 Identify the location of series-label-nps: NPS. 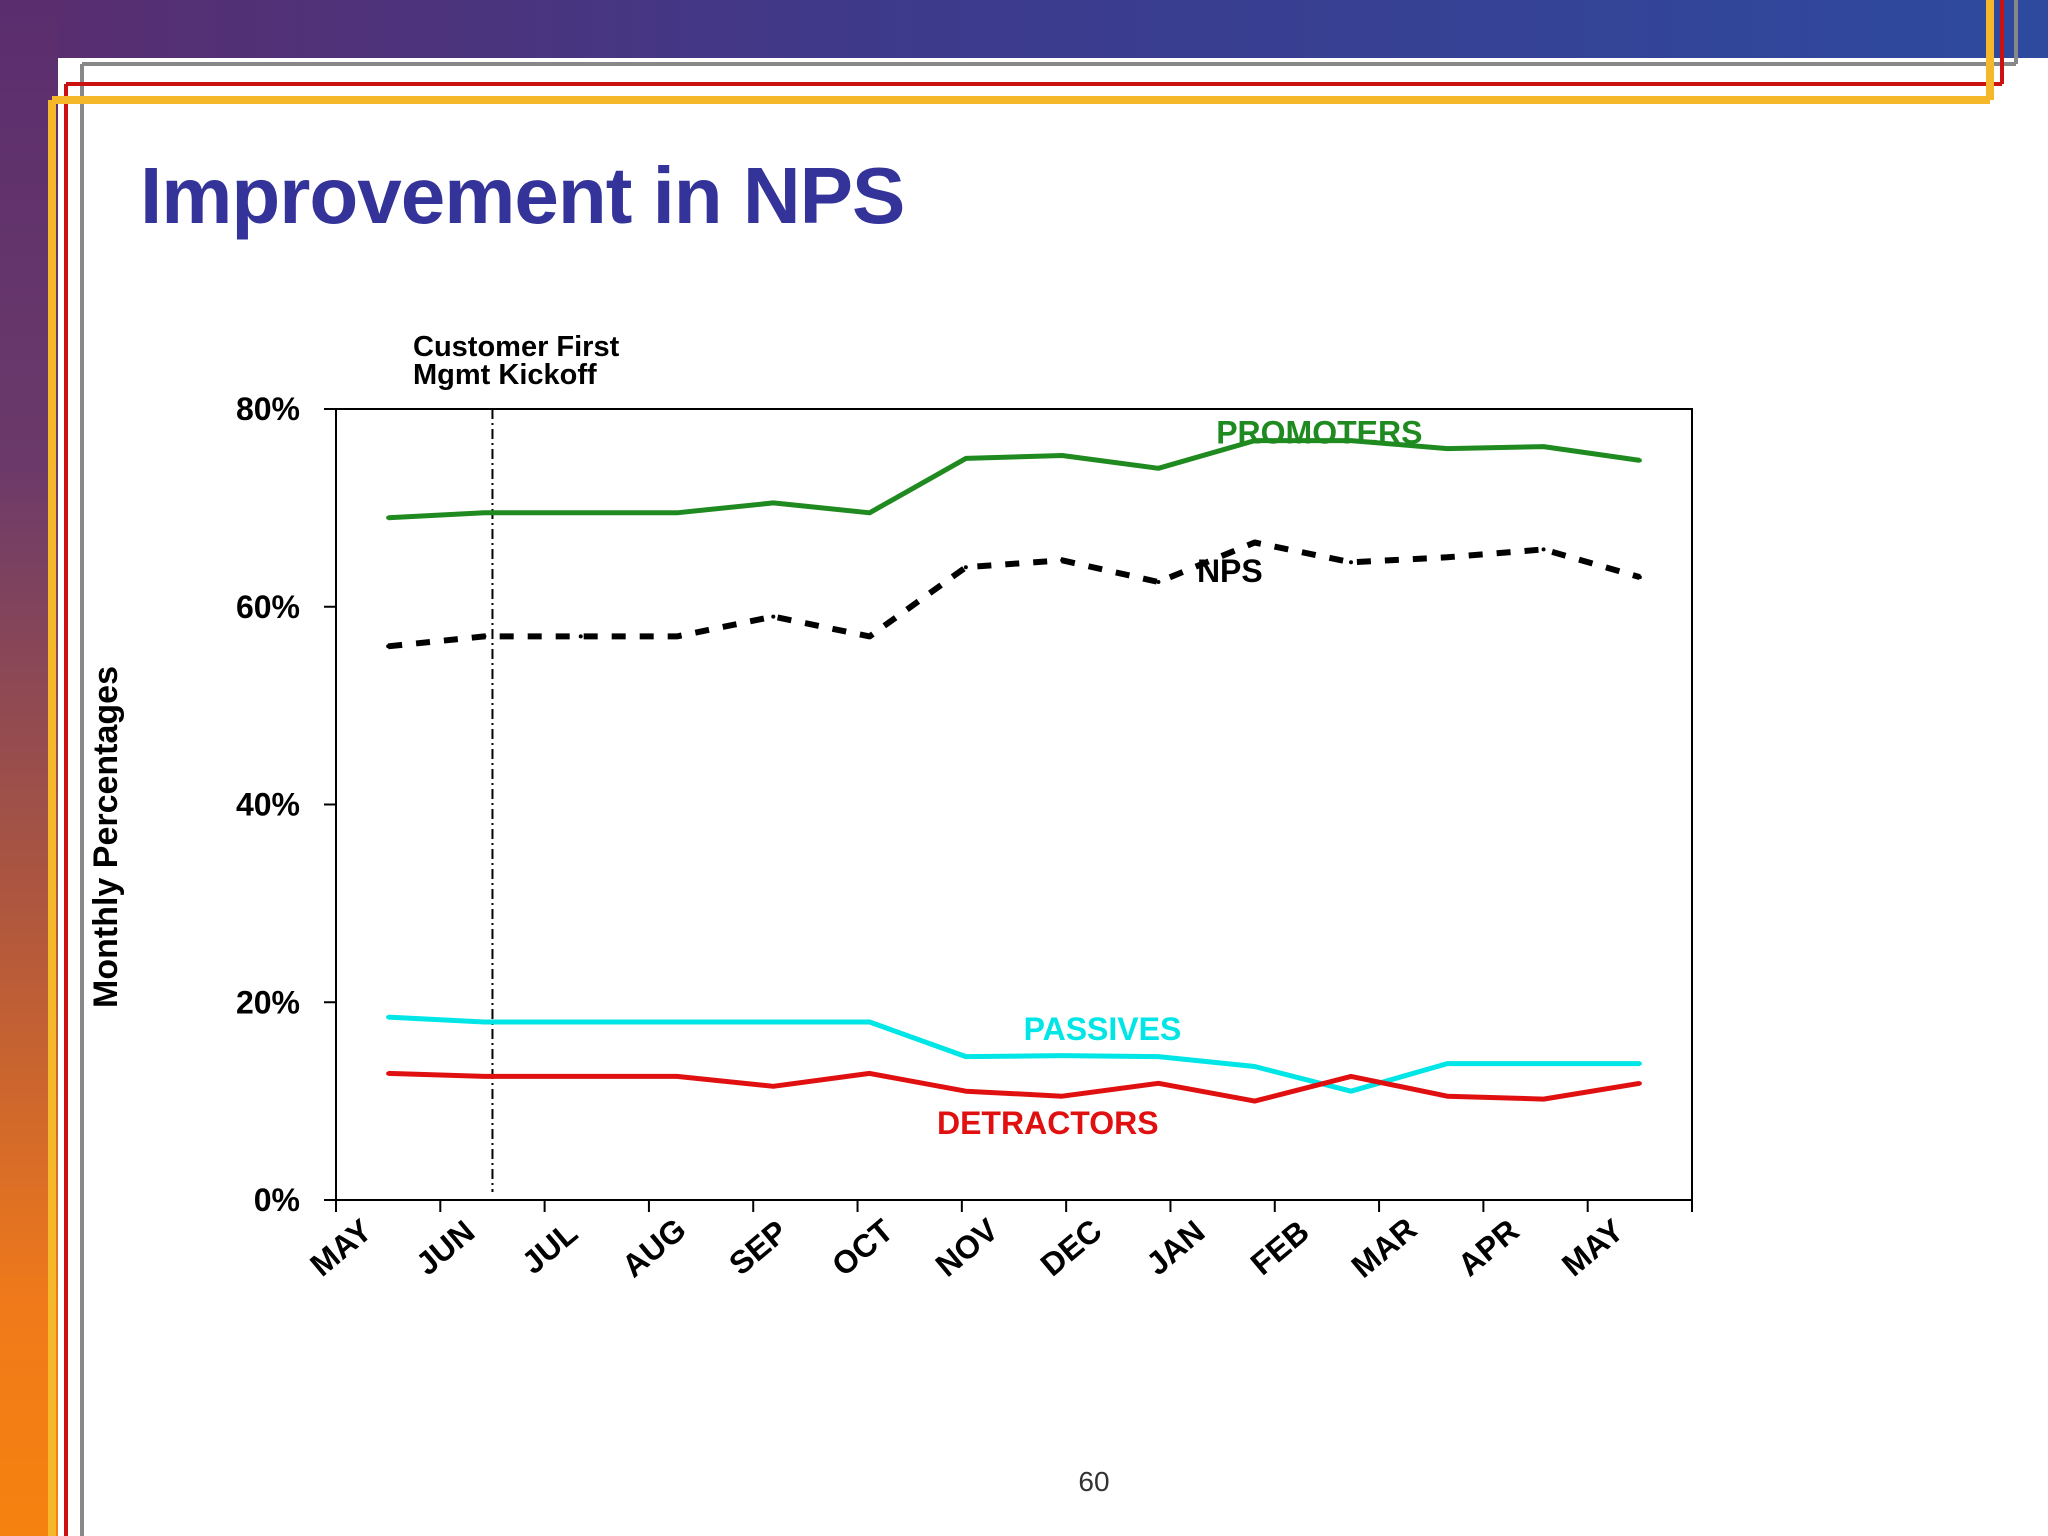
(1230, 571).